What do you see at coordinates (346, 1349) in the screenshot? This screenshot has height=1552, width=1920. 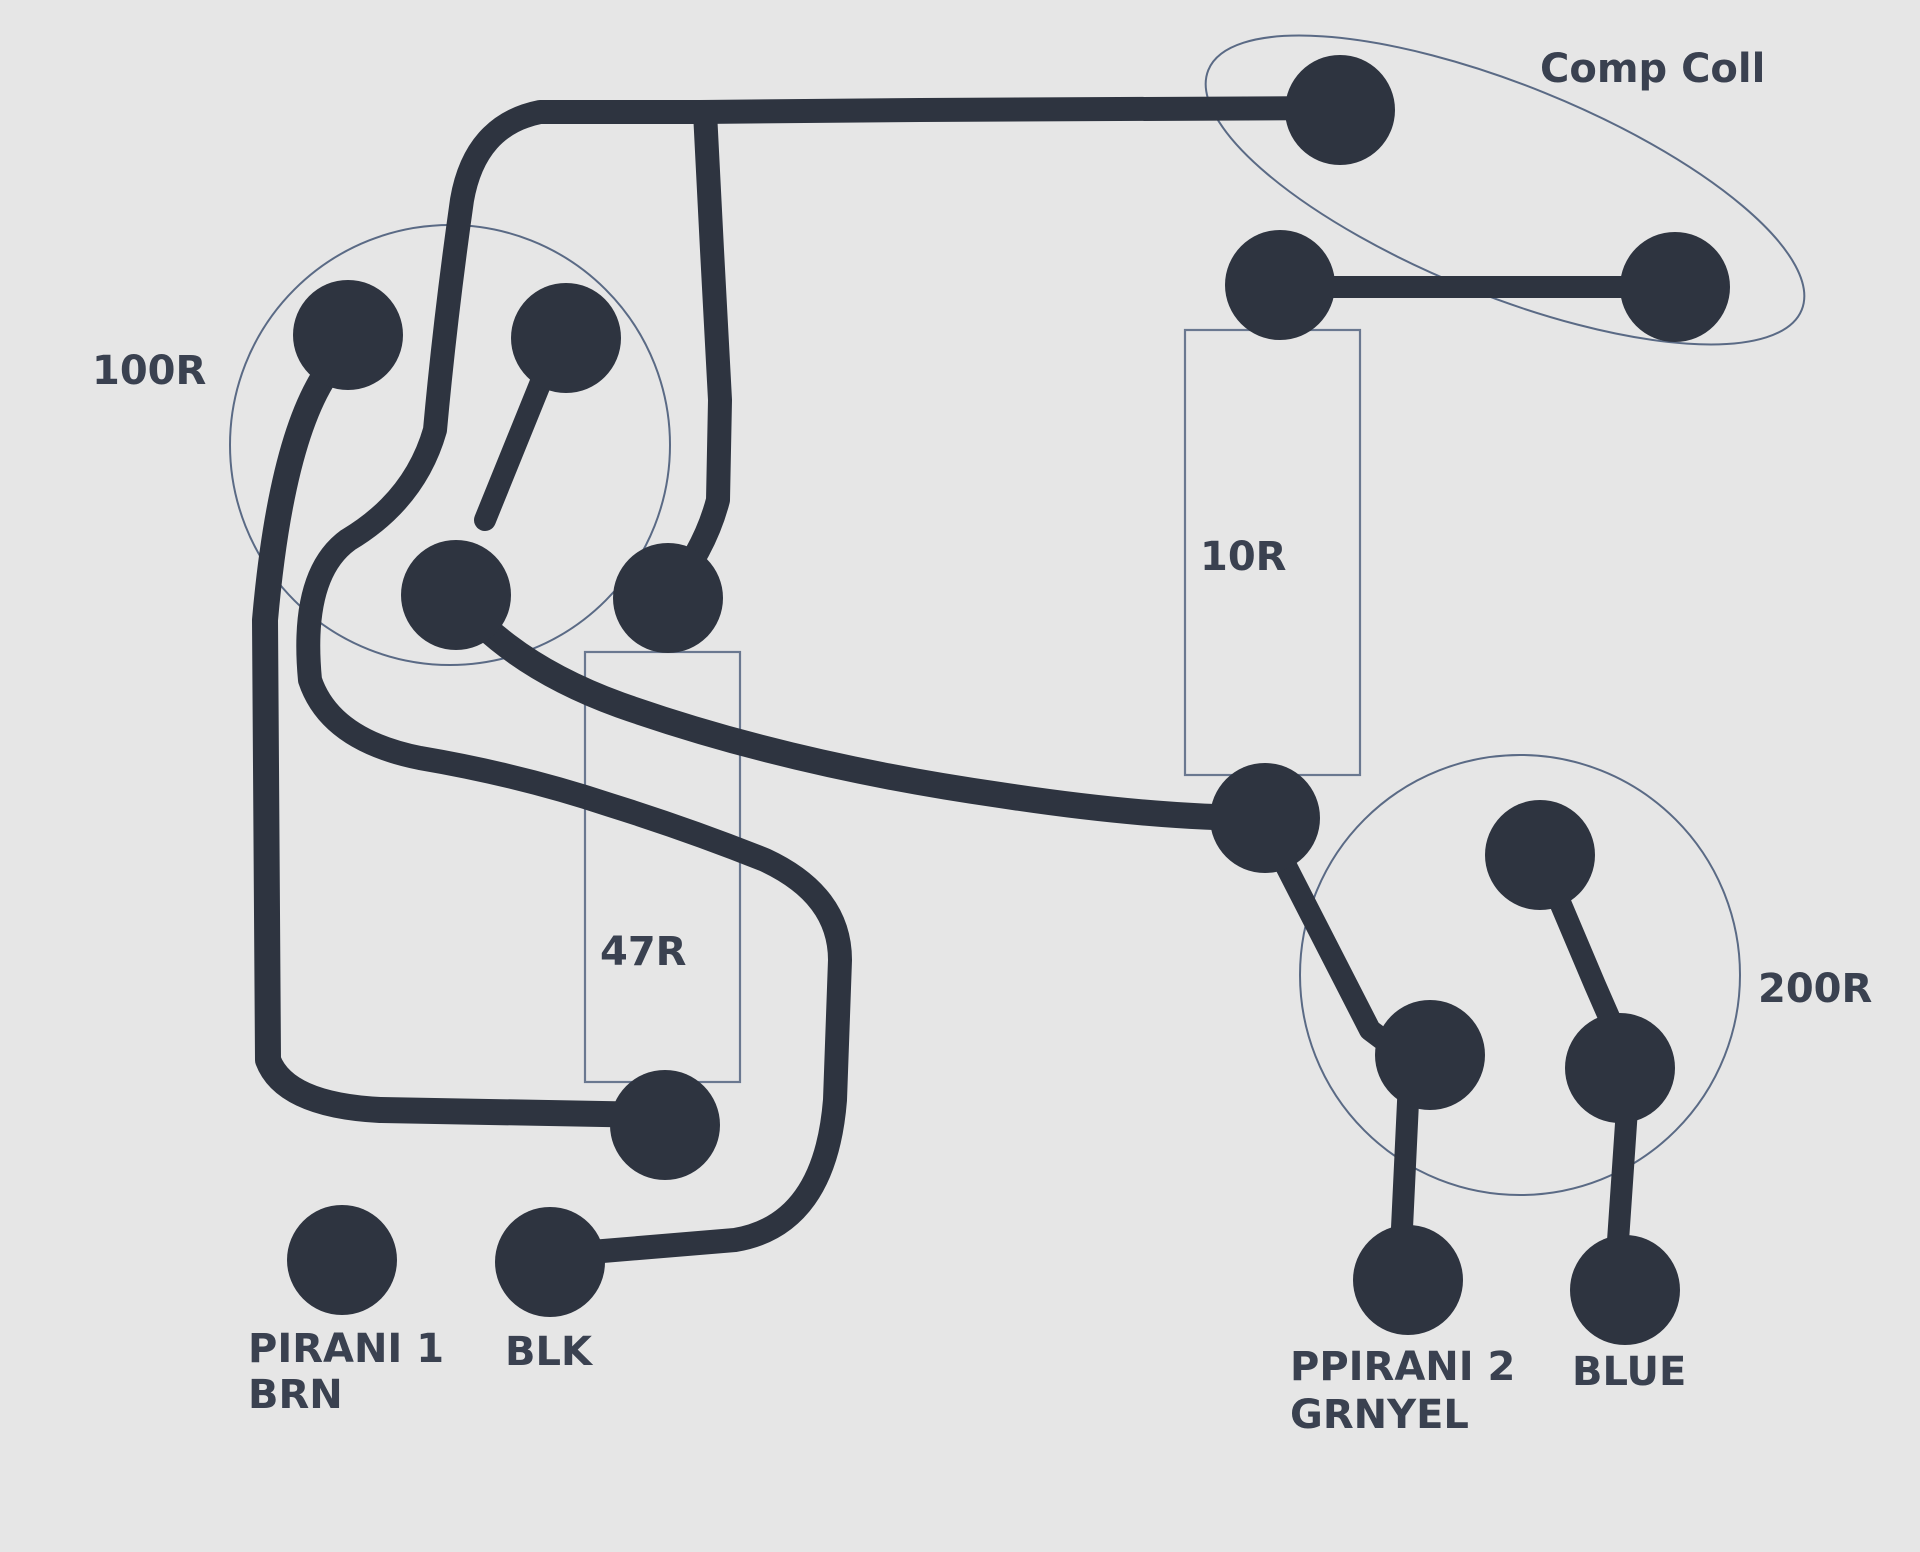 I see `label-pirani1: PIRANI 1` at bounding box center [346, 1349].